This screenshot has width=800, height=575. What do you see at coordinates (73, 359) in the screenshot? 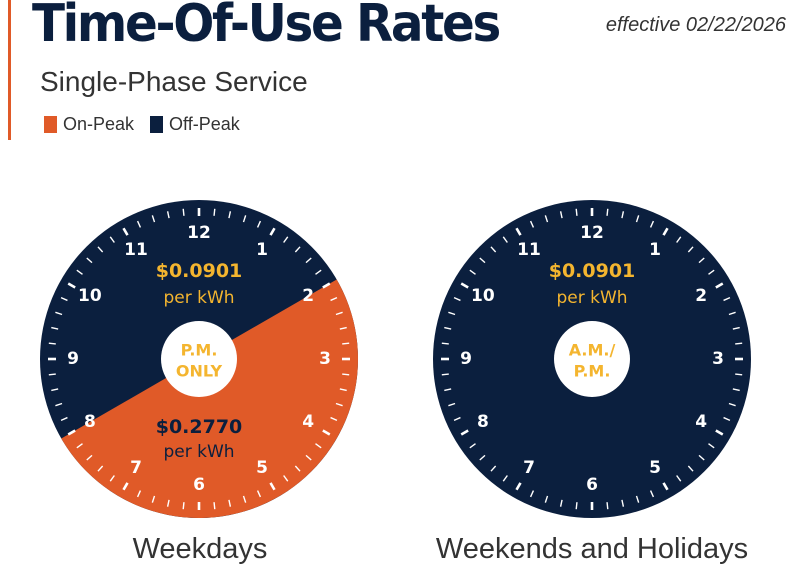
I see `hour-label: 9` at bounding box center [73, 359].